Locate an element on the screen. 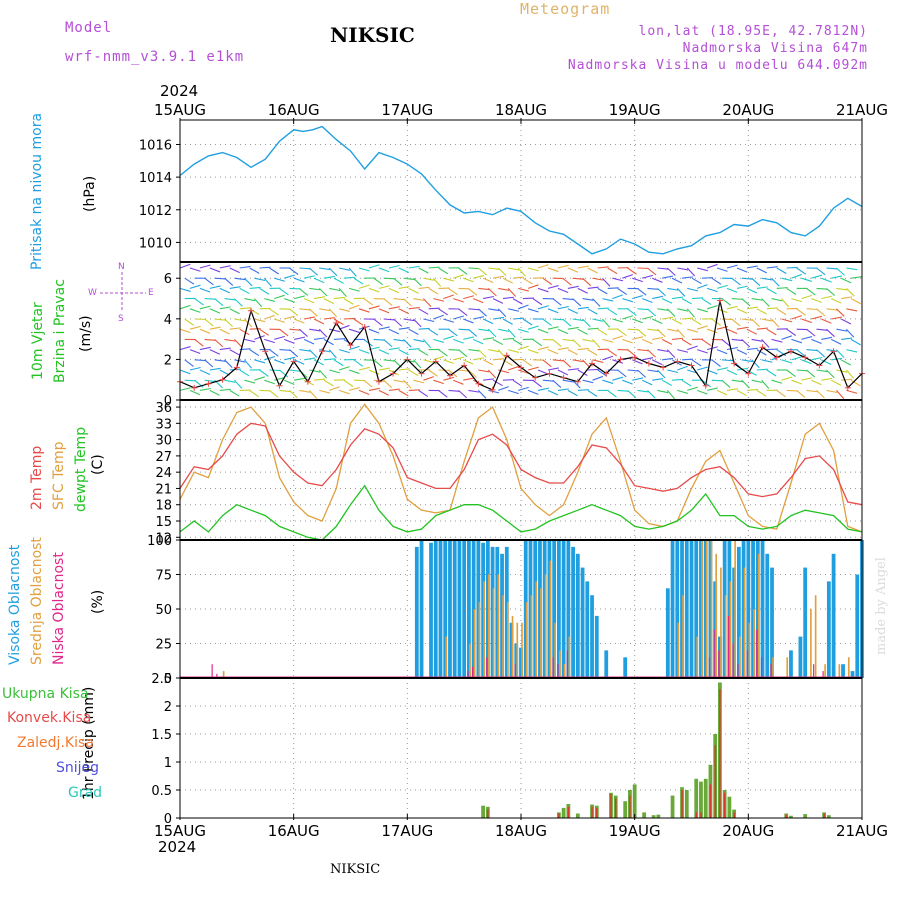  precip-conv-bar is located at coordinates (710, 801).